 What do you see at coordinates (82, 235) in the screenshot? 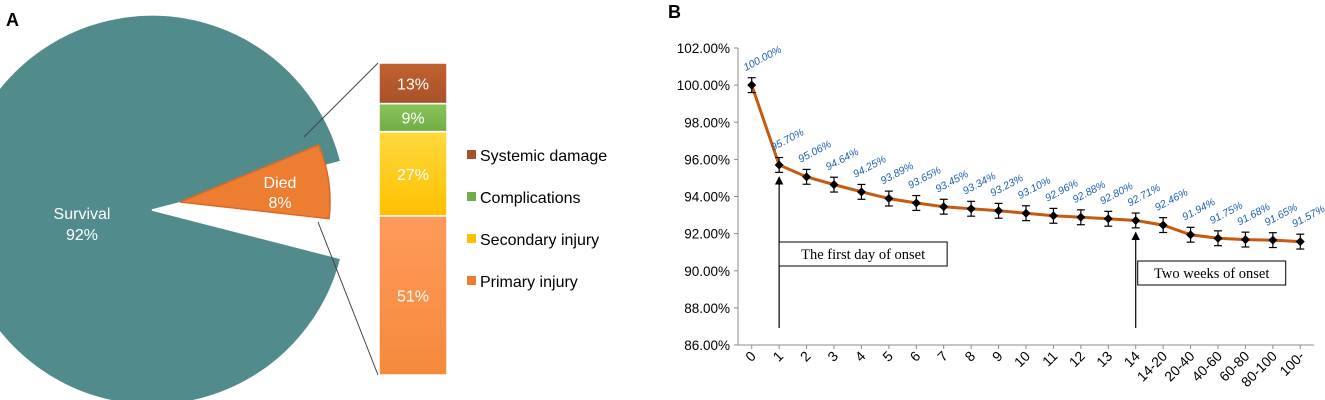
I see `pie-label-survival-pct: 92%` at bounding box center [82, 235].